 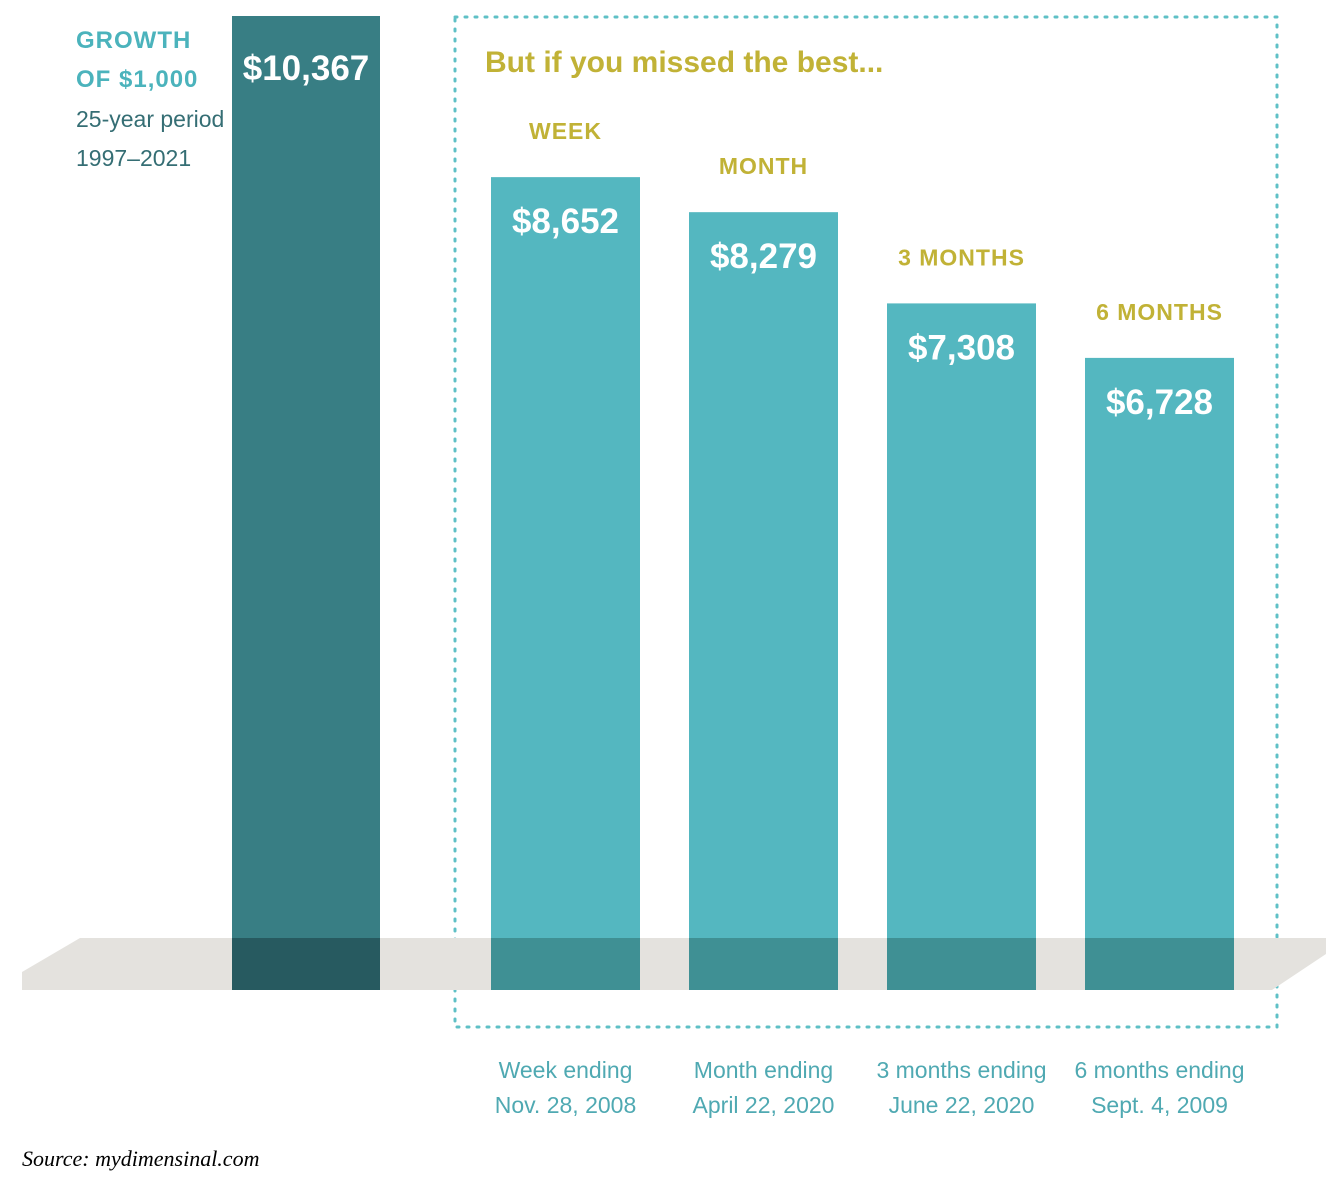 What do you see at coordinates (764, 1105) in the screenshot?
I see `x-label-2-line-2: April 22, 2020` at bounding box center [764, 1105].